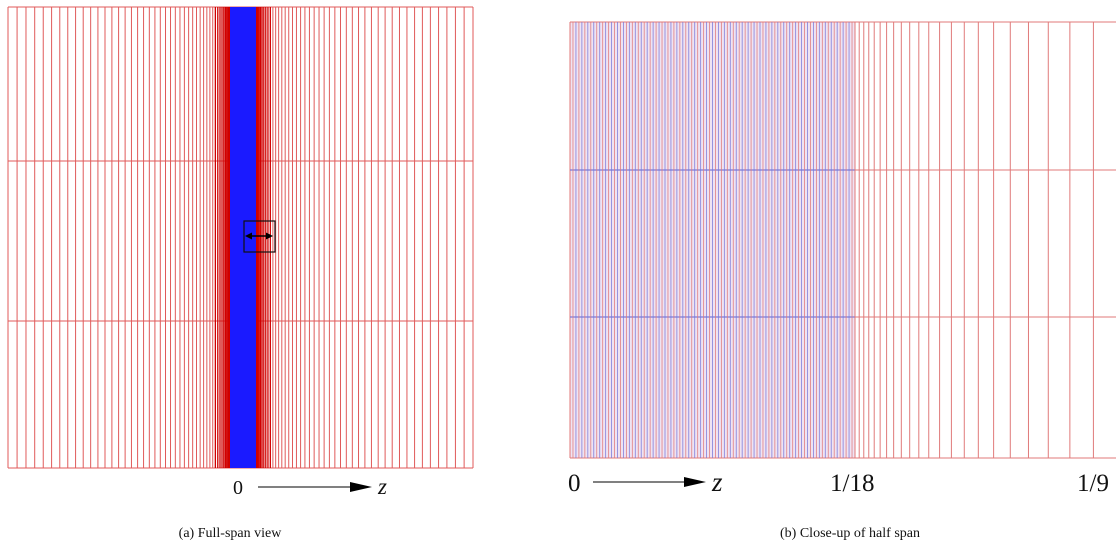 The image size is (1116, 544). Describe the element at coordinates (315, 487) in the screenshot. I see `panel-a-axis-arrow` at that location.